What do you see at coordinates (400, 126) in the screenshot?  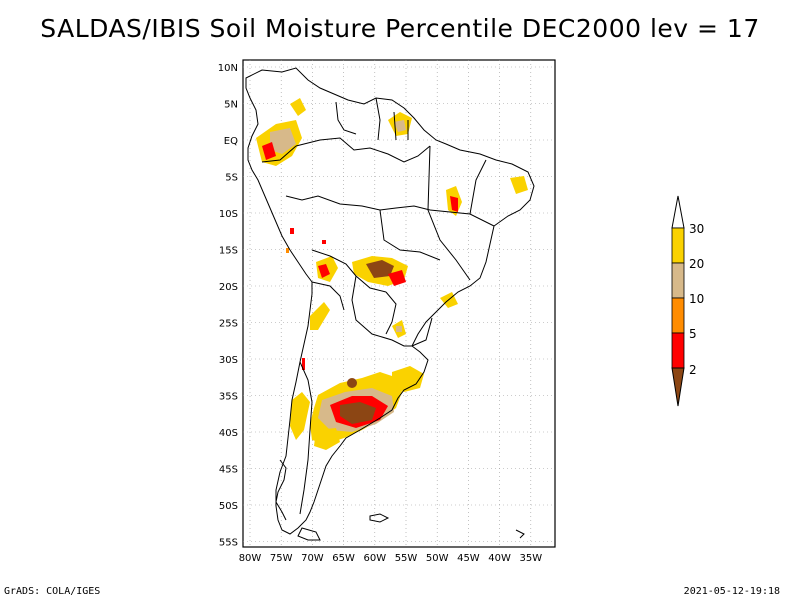 I see `patch-guiana-tan` at bounding box center [400, 126].